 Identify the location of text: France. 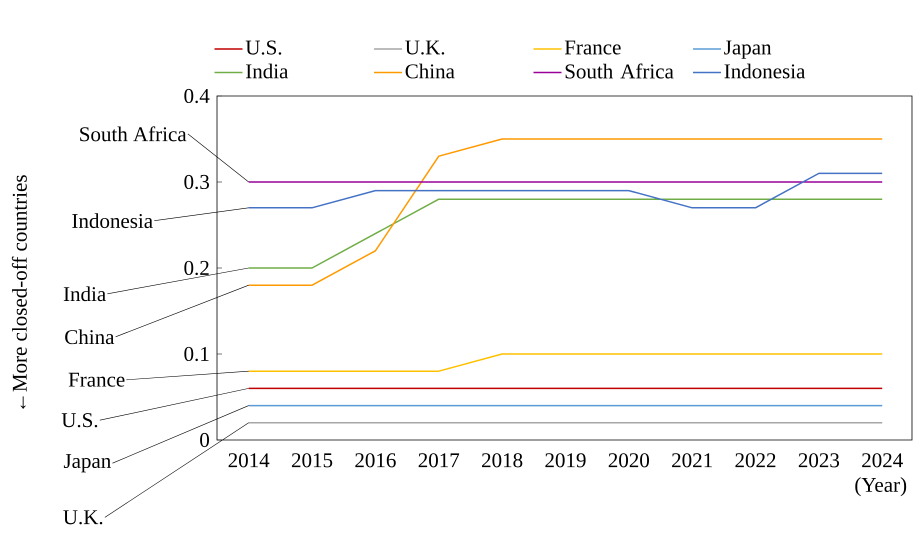
(96, 379).